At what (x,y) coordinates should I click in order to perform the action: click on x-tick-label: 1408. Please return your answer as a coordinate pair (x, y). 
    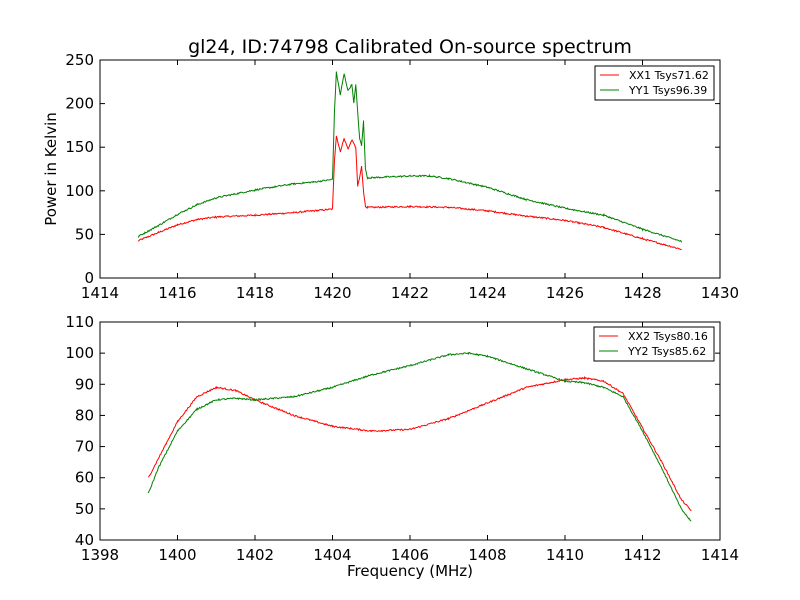
    Looking at the image, I should click on (487, 555).